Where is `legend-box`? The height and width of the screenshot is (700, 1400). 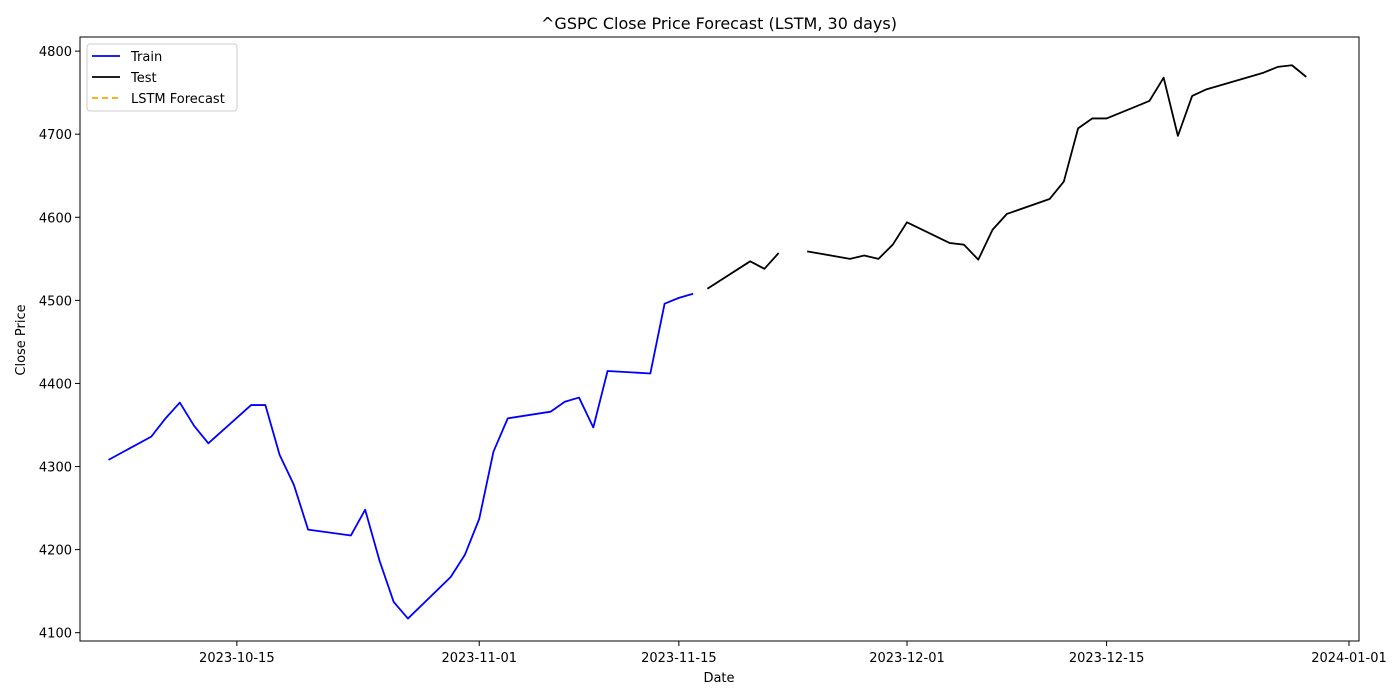
legend-box is located at coordinates (162, 77).